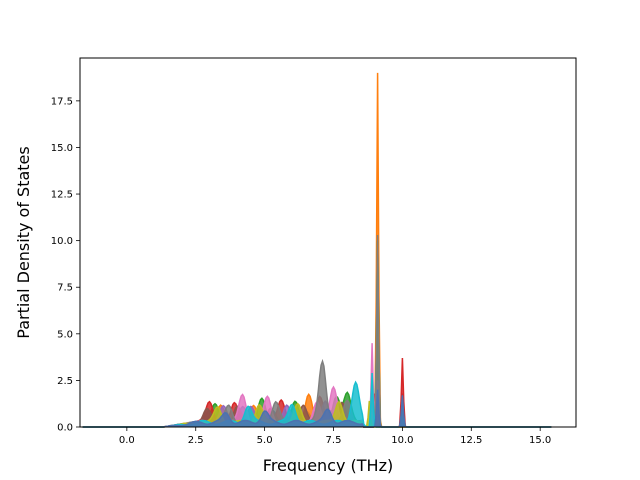 The image size is (640, 480). What do you see at coordinates (196, 440) in the screenshot?
I see `x-tick-label: 2.5` at bounding box center [196, 440].